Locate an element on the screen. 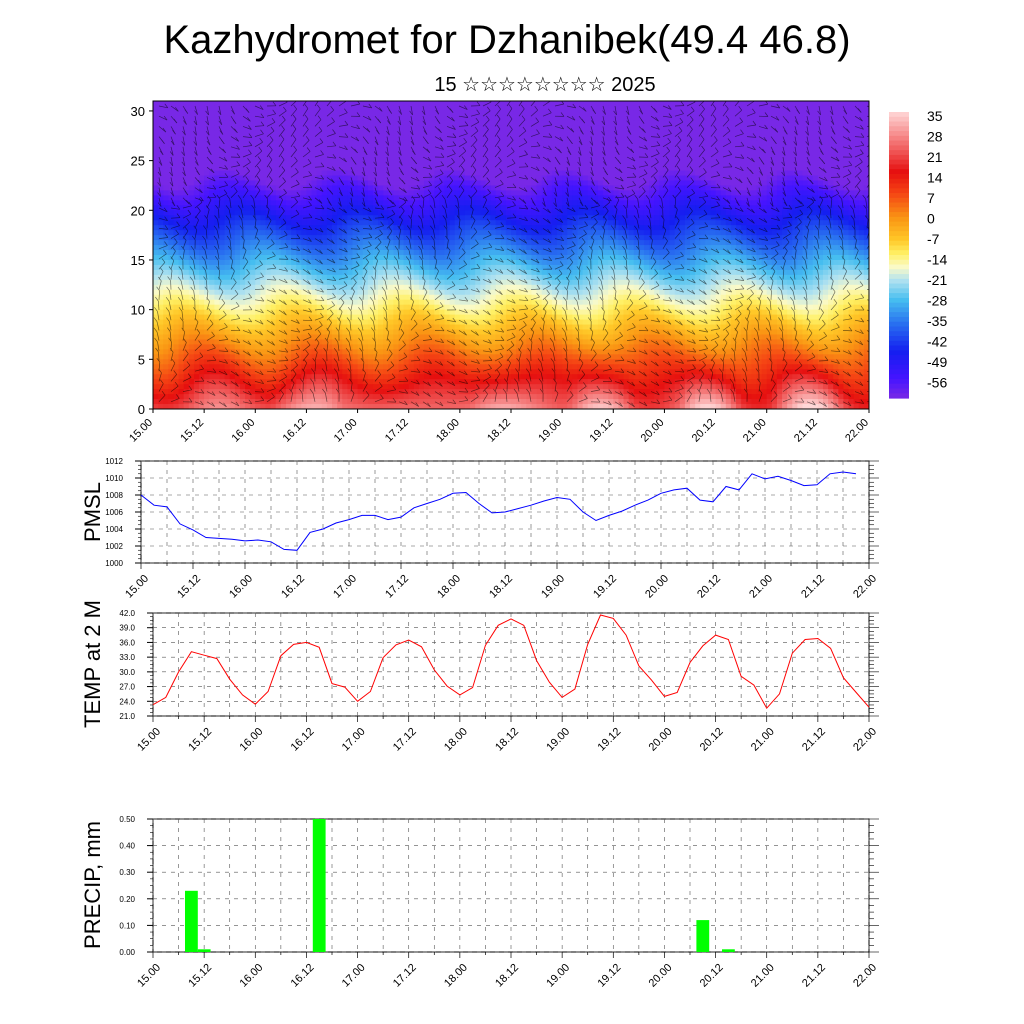 Image resolution: width=1024 pixels, height=1024 pixels. y-tick-label: 0.40 is located at coordinates (127, 846).